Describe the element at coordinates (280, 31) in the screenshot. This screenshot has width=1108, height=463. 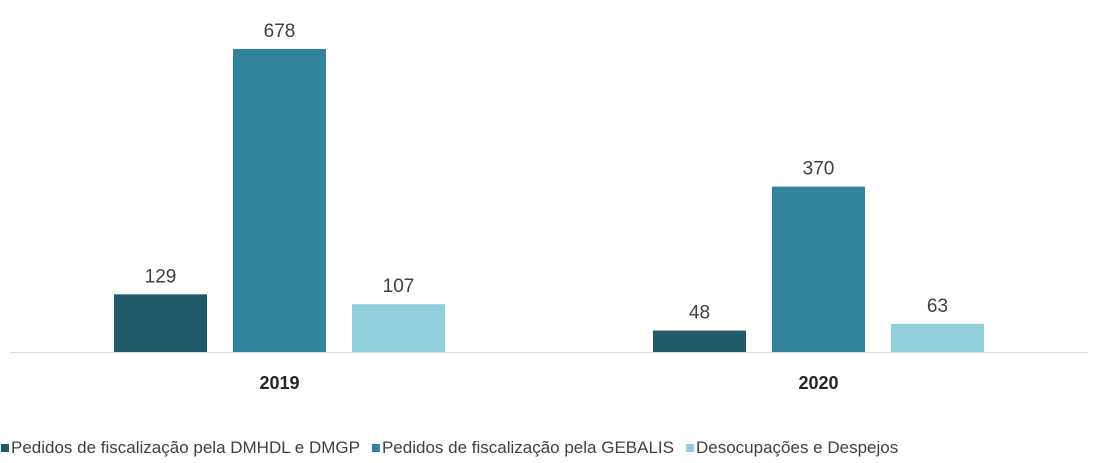
I see `data-label: 678` at that location.